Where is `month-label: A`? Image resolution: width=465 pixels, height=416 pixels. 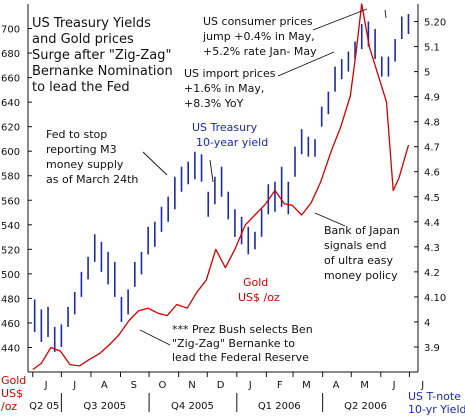 month-label: A is located at coordinates (104, 385).